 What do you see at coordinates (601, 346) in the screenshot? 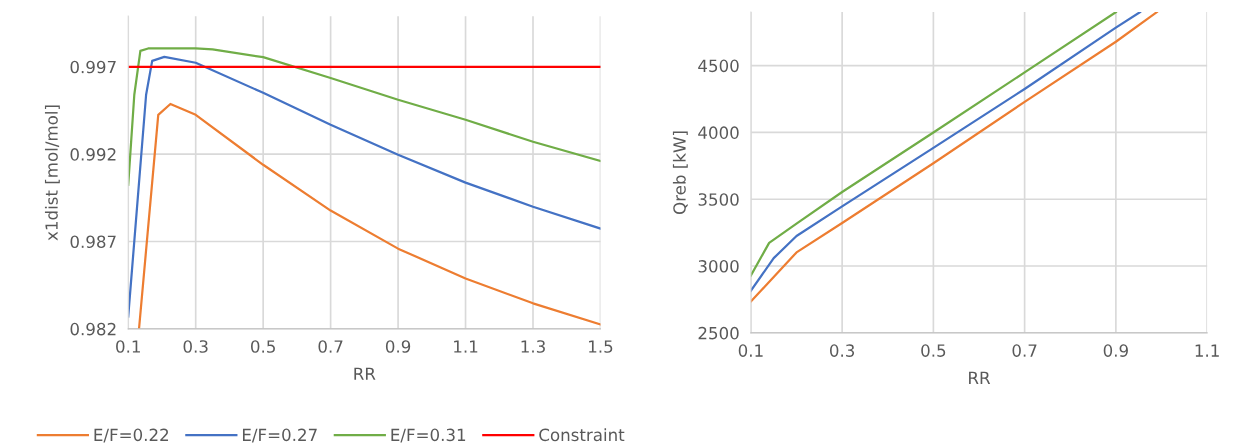
I see `x-tick-label: 1.5` at bounding box center [601, 346].